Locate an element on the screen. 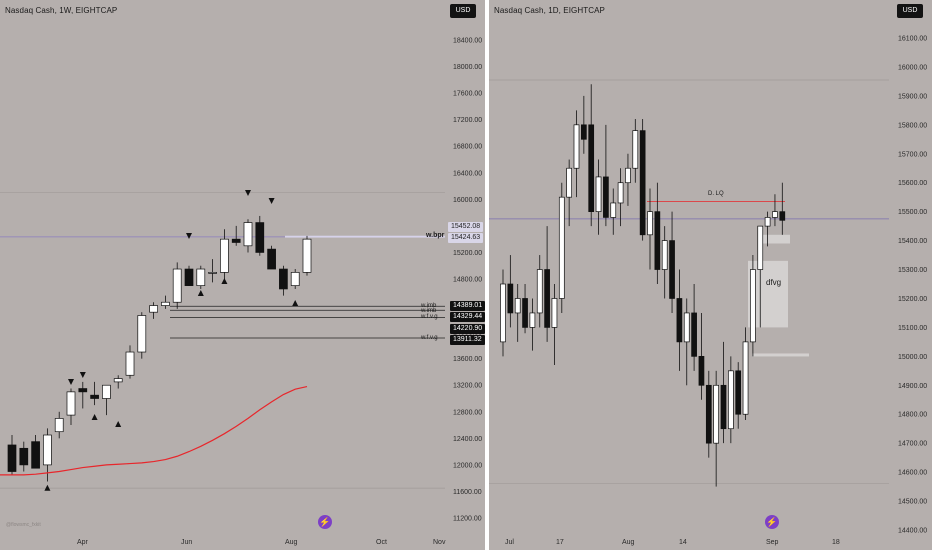  wfvg-label-1: w.f.v.g is located at coordinates (429, 317).